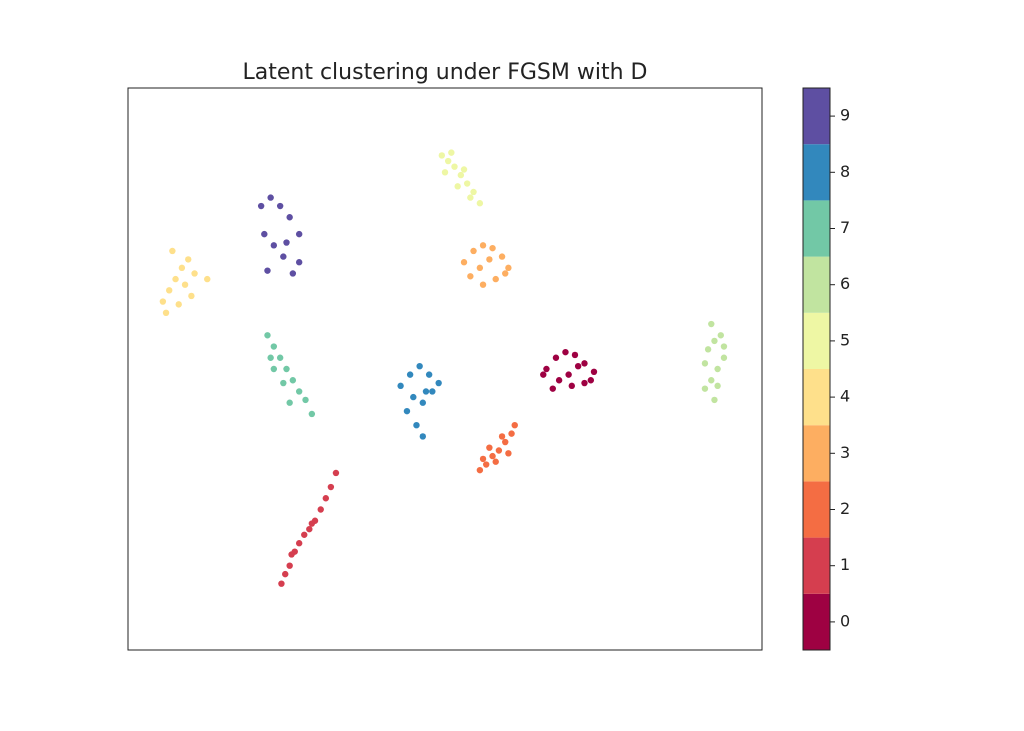 The image size is (1024, 731). What do you see at coordinates (845, 620) in the screenshot?
I see `colorbar-tick-label: 0` at bounding box center [845, 620].